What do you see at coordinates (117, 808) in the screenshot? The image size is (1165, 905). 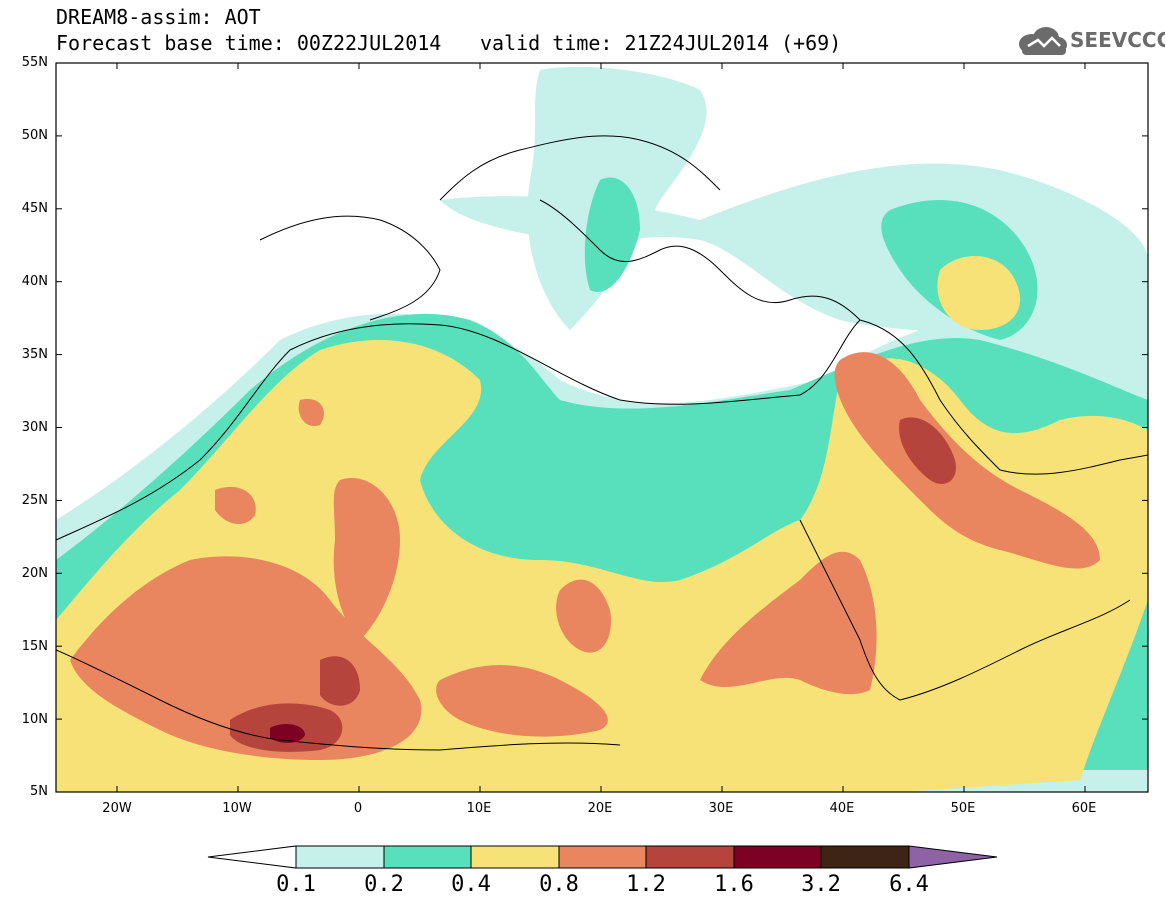 I see `lon-label: 20W` at bounding box center [117, 808].